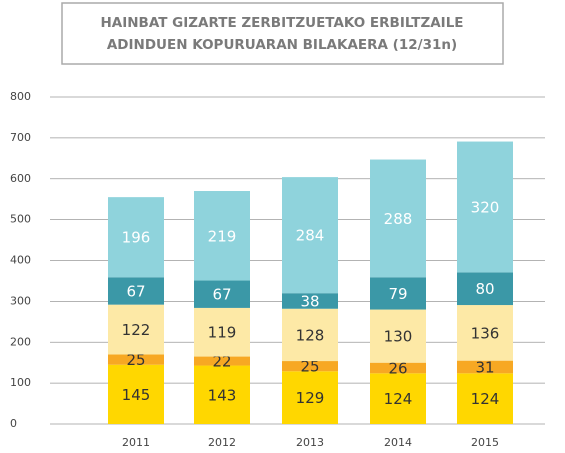 The height and width of the screenshot is (453, 565). What do you see at coordinates (282, 45) in the screenshot?
I see `chart-title: ADINDUEN KOPURUARAN BILAKAERA (12/31n)` at bounding box center [282, 45].